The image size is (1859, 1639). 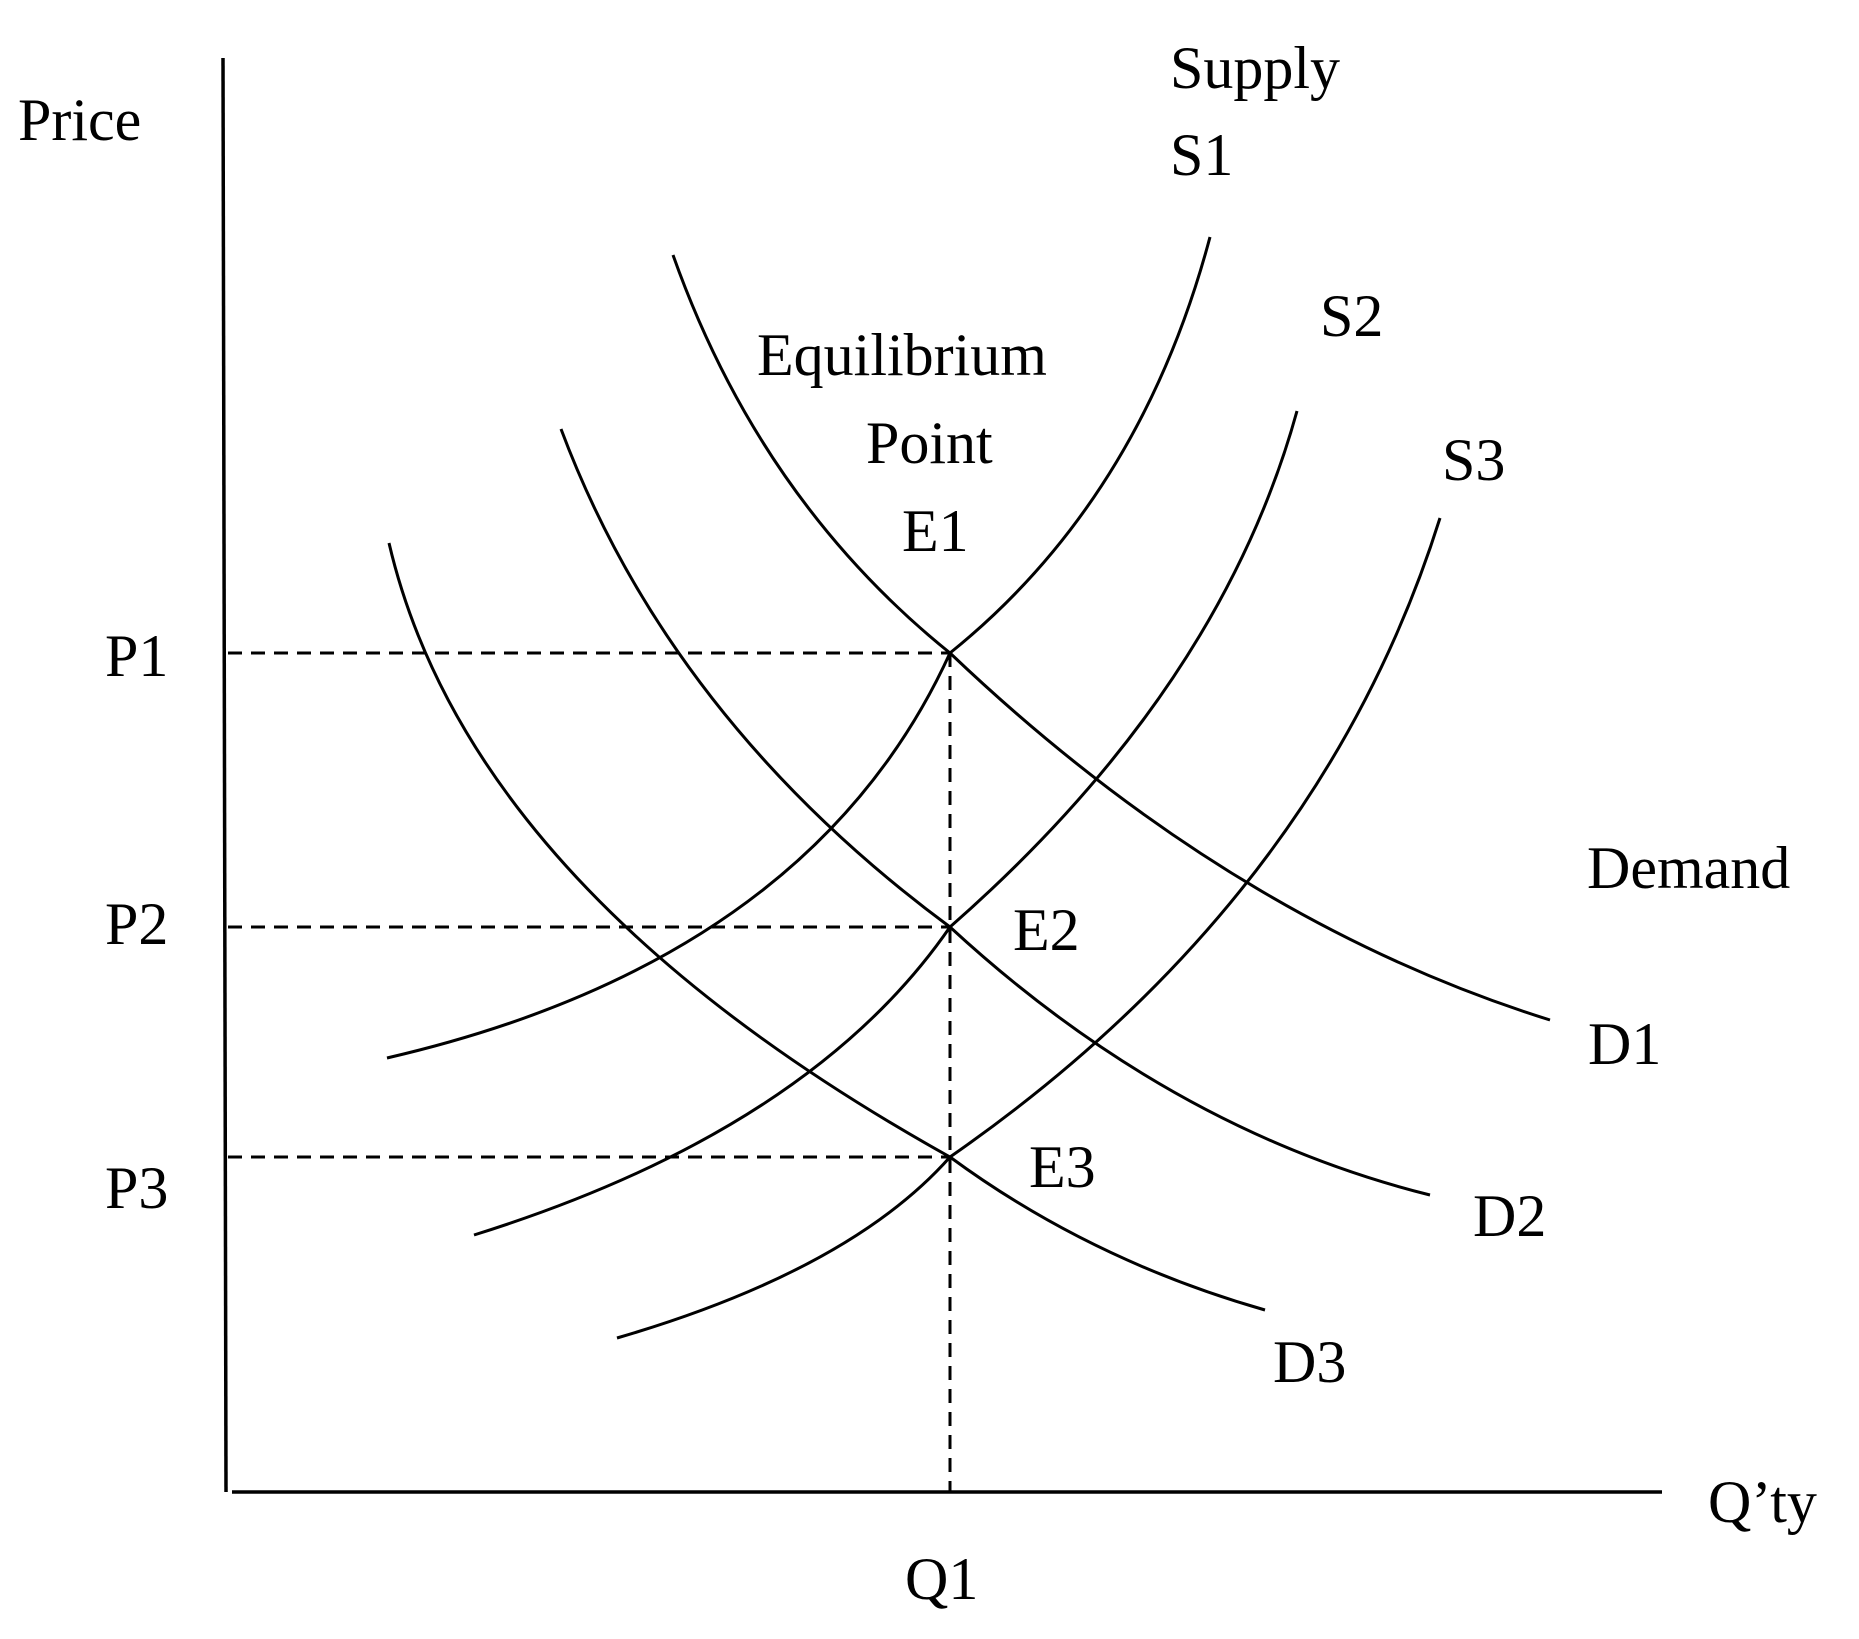 What do you see at coordinates (1688, 868) in the screenshot?
I see `demand-title-label: Demand` at bounding box center [1688, 868].